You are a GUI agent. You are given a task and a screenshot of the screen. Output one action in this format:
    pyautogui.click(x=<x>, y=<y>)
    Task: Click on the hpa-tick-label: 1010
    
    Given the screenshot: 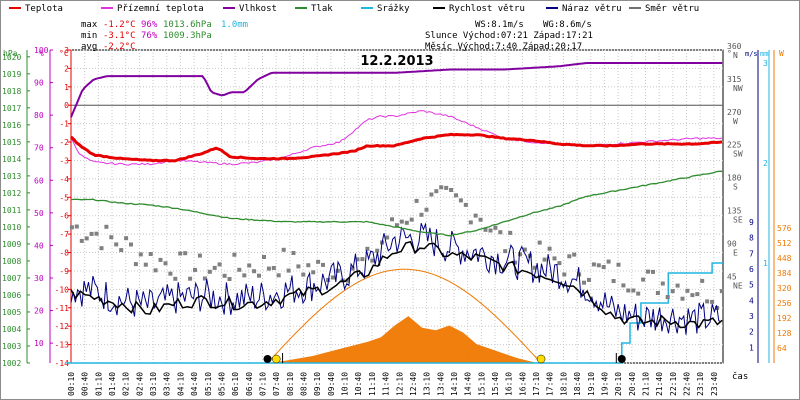 What is the action you would take?
    pyautogui.click(x=11, y=227)
    